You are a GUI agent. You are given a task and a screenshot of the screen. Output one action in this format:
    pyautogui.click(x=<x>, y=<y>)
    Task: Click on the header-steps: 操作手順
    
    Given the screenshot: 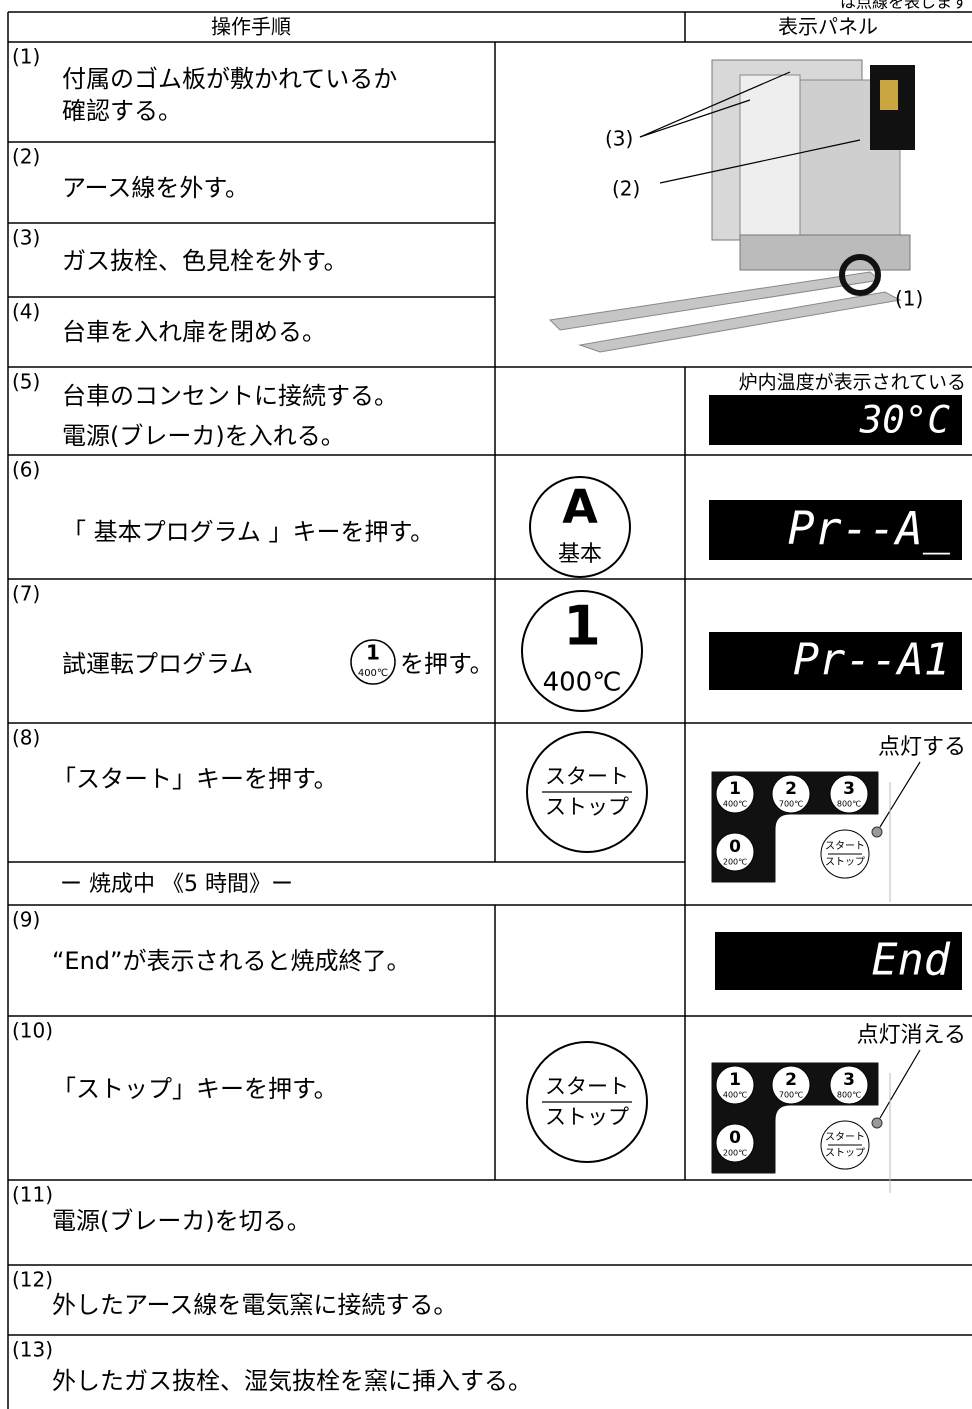 What is the action you would take?
    pyautogui.click(x=251, y=27)
    